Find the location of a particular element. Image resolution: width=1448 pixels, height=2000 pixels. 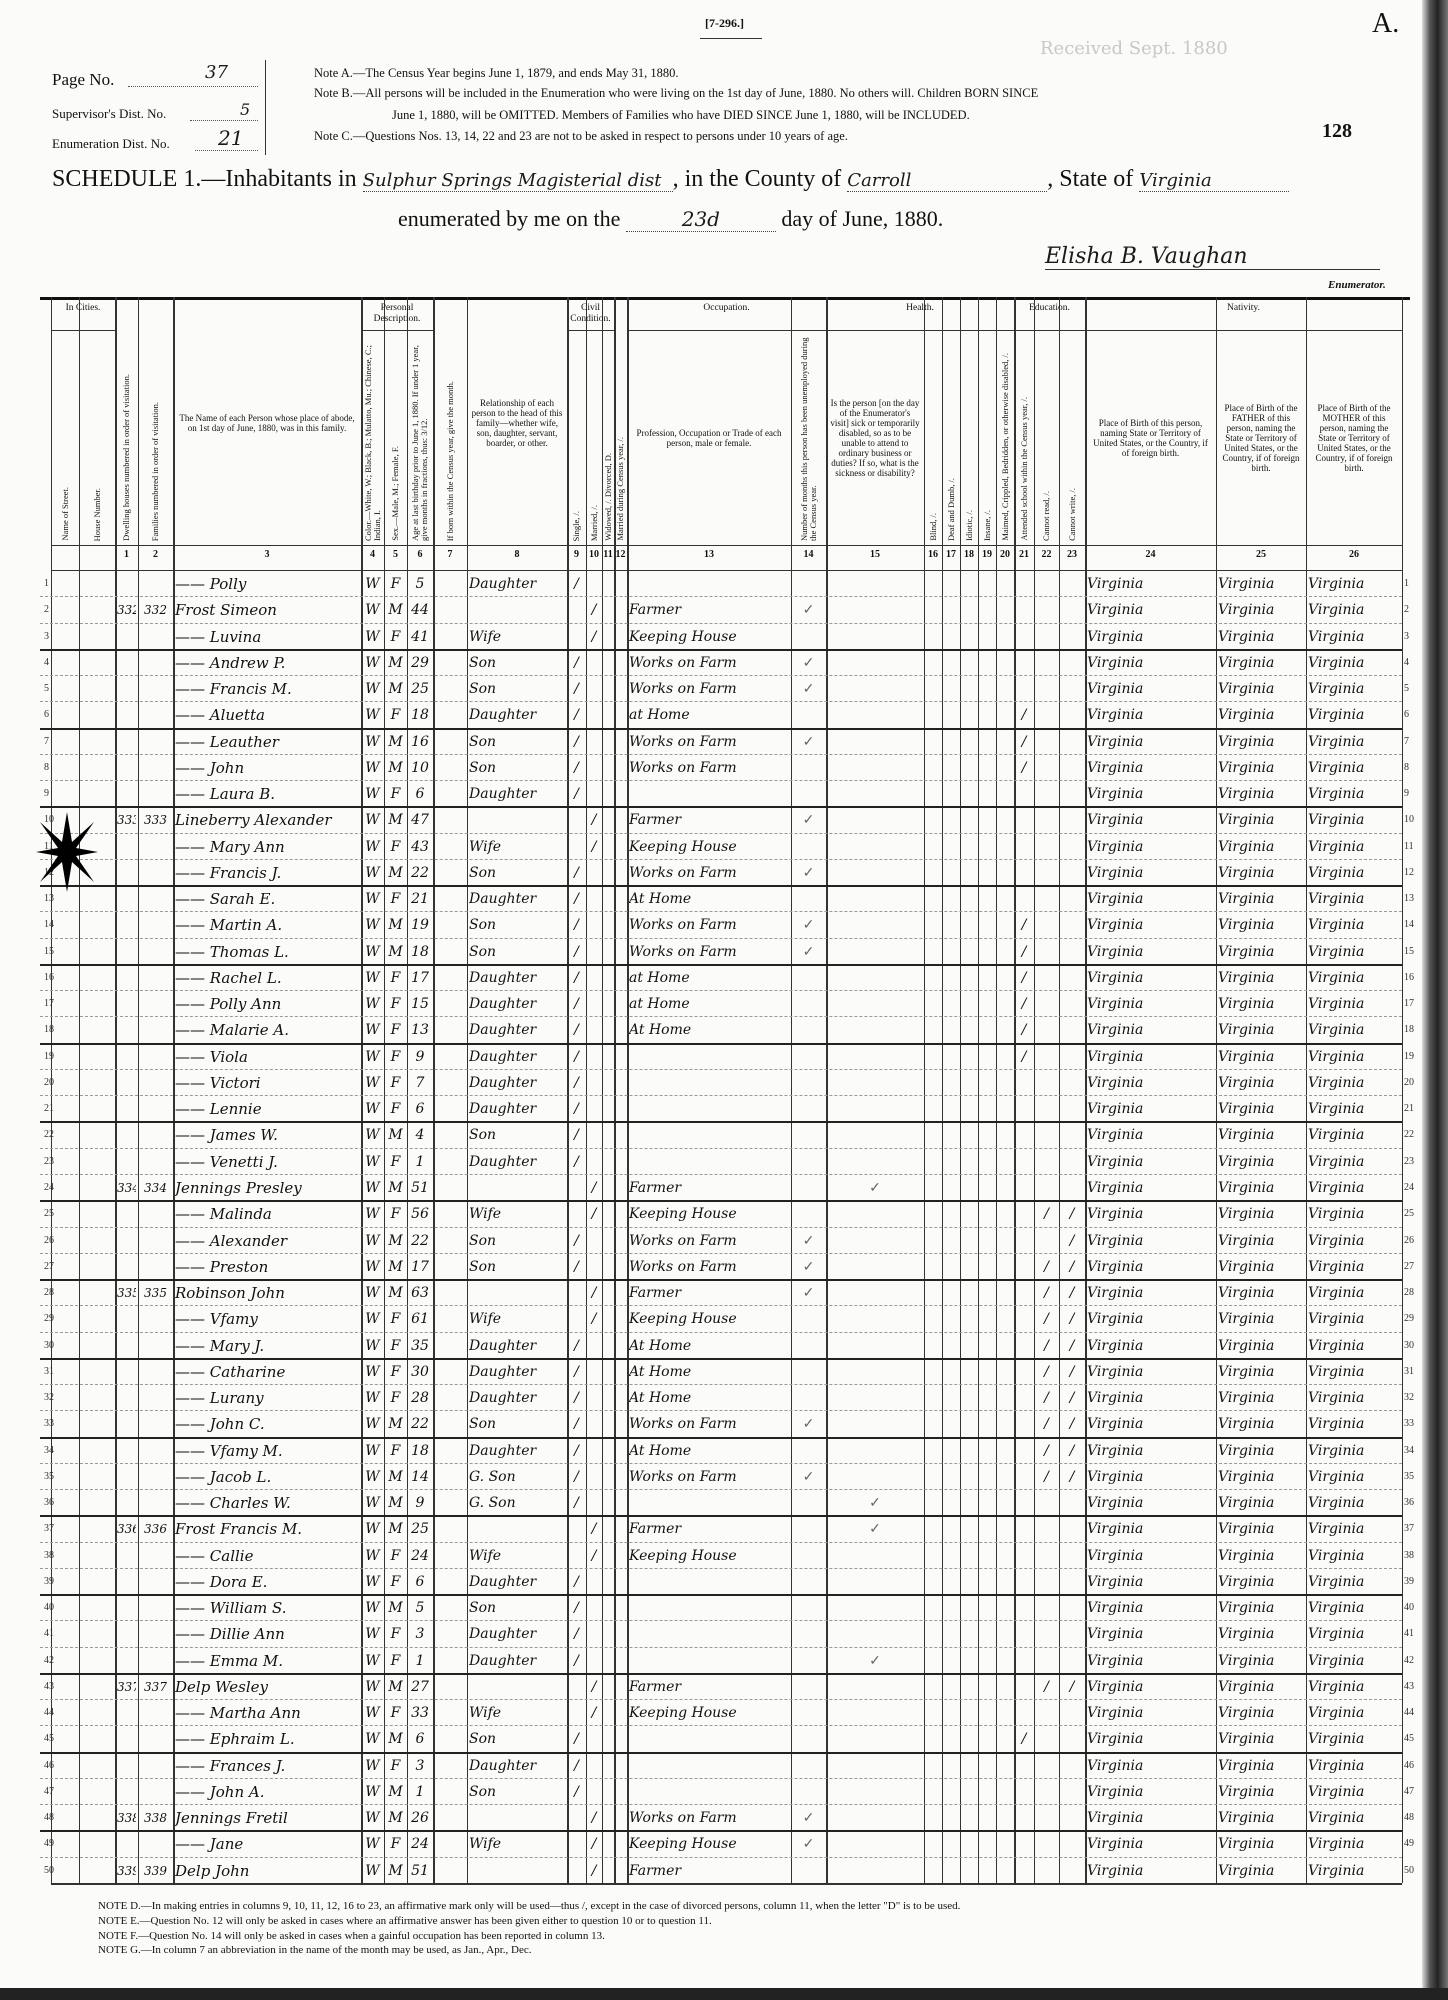

enumeration-day: 23d is located at coordinates (700, 219).